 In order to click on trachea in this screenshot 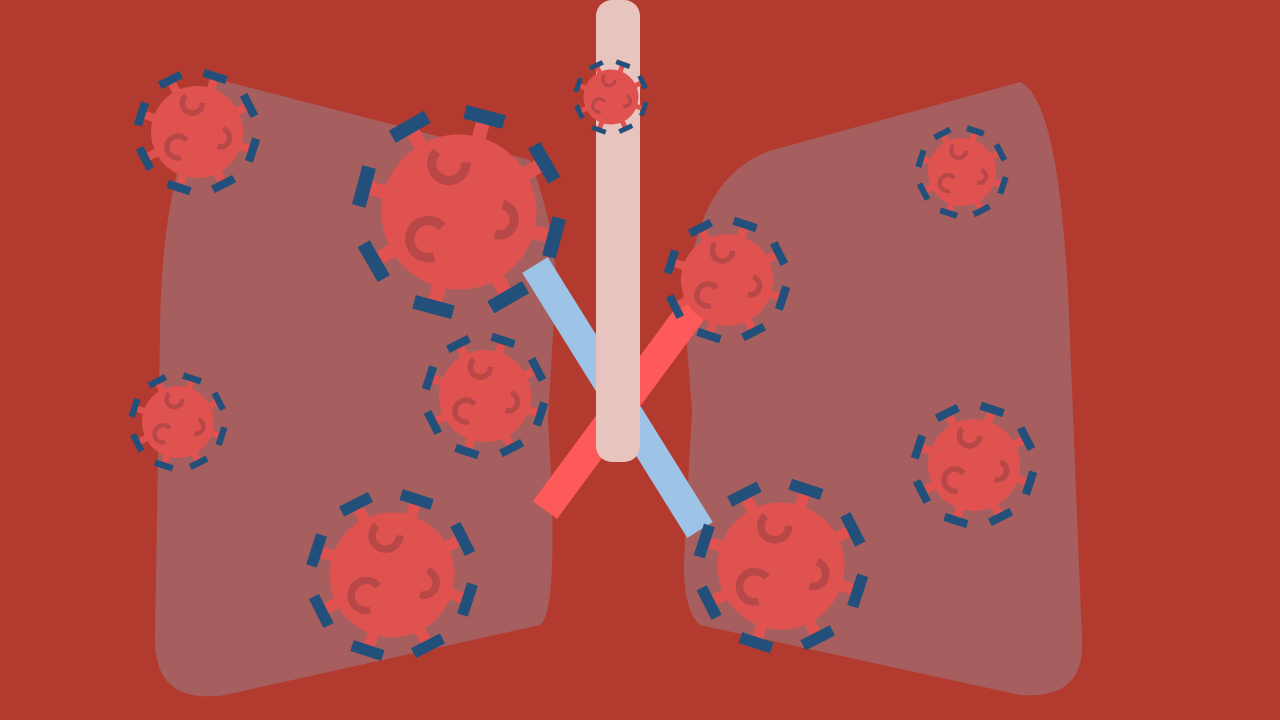, I will do `click(618, 231)`.